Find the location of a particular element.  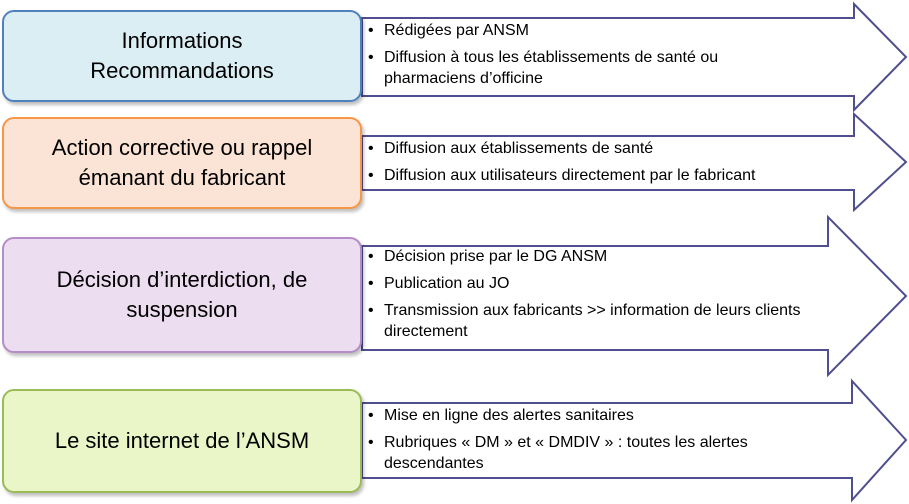

bullet-item: Publication au JO is located at coordinates (601, 283).